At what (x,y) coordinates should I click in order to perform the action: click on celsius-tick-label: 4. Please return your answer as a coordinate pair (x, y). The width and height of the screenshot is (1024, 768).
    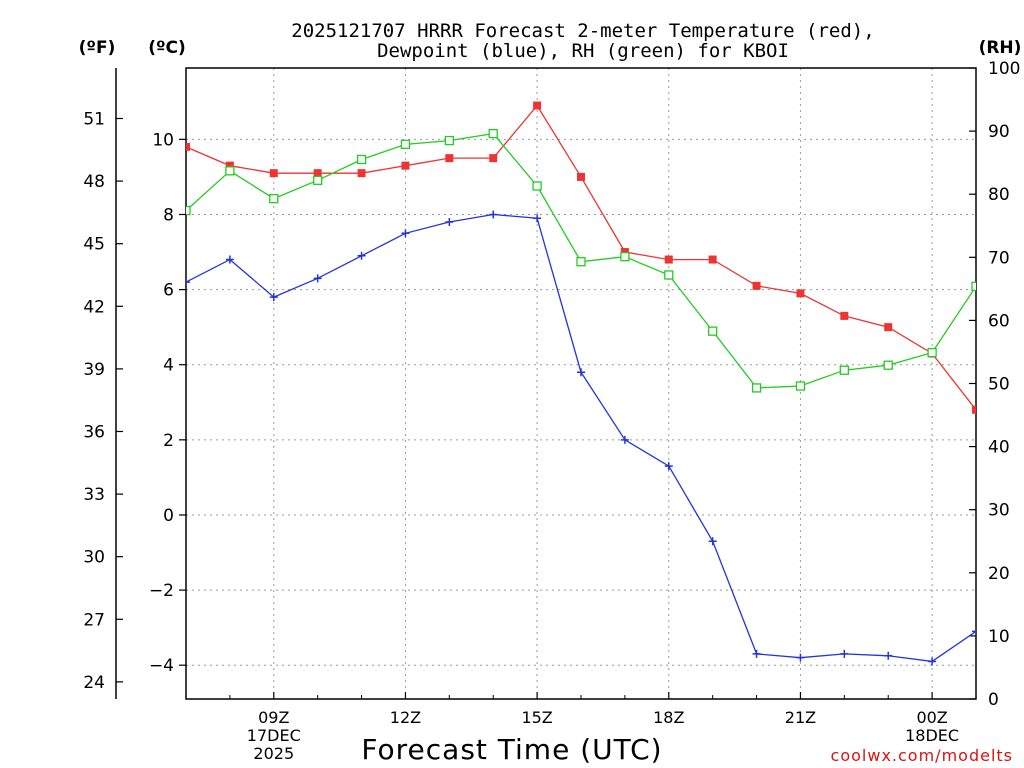
    Looking at the image, I should click on (168, 366).